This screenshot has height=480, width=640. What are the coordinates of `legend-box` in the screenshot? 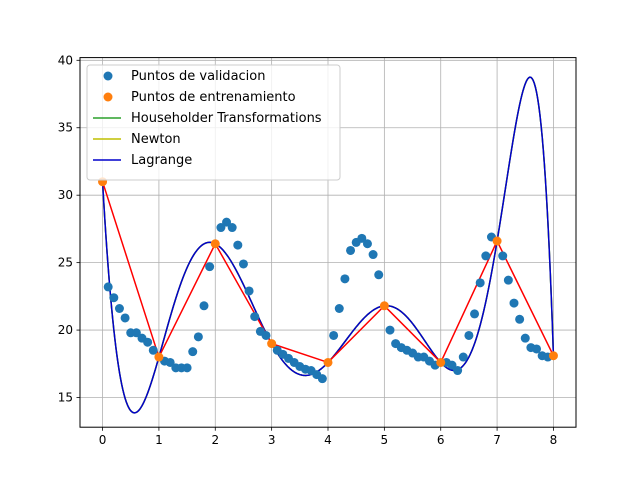 It's located at (213, 122).